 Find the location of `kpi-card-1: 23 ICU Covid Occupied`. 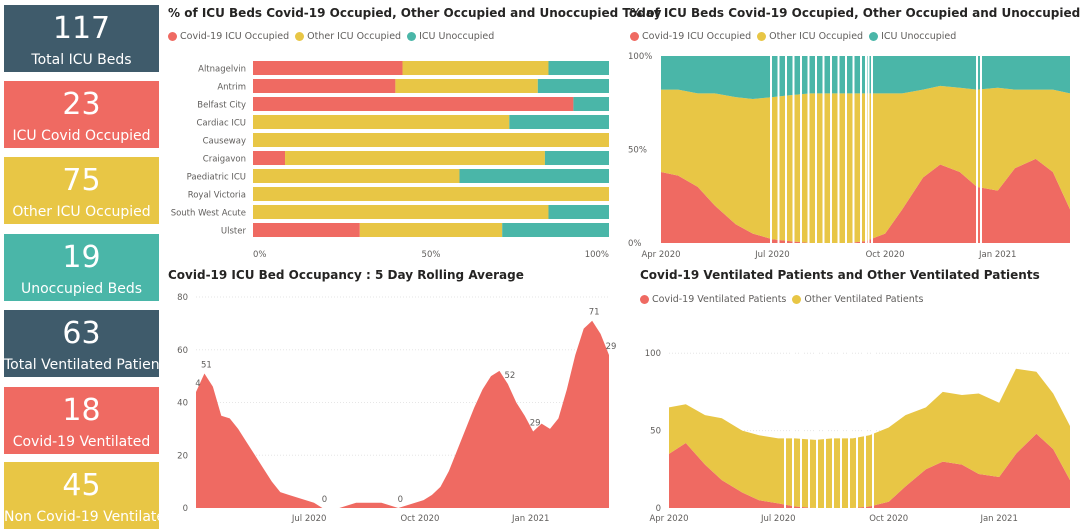

kpi-card-1: 23 ICU Covid Occupied is located at coordinates (81, 114).